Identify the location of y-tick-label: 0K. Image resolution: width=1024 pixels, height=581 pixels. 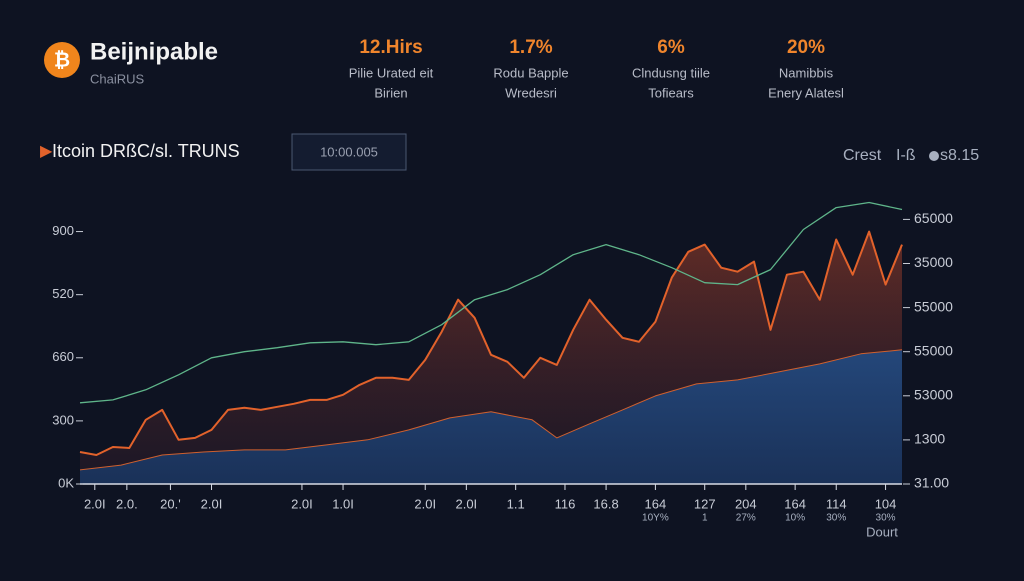
(66, 482).